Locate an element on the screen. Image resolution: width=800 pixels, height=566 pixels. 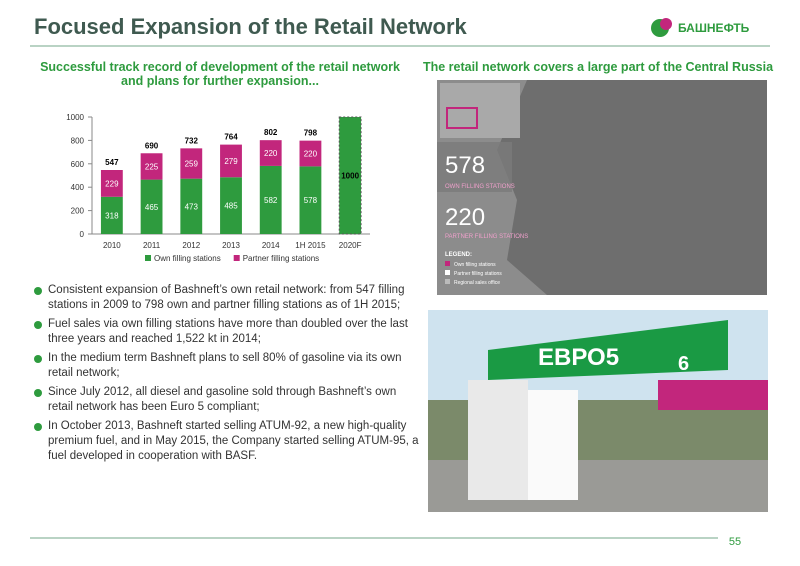
value-label: 225 is located at coordinates (152, 166).